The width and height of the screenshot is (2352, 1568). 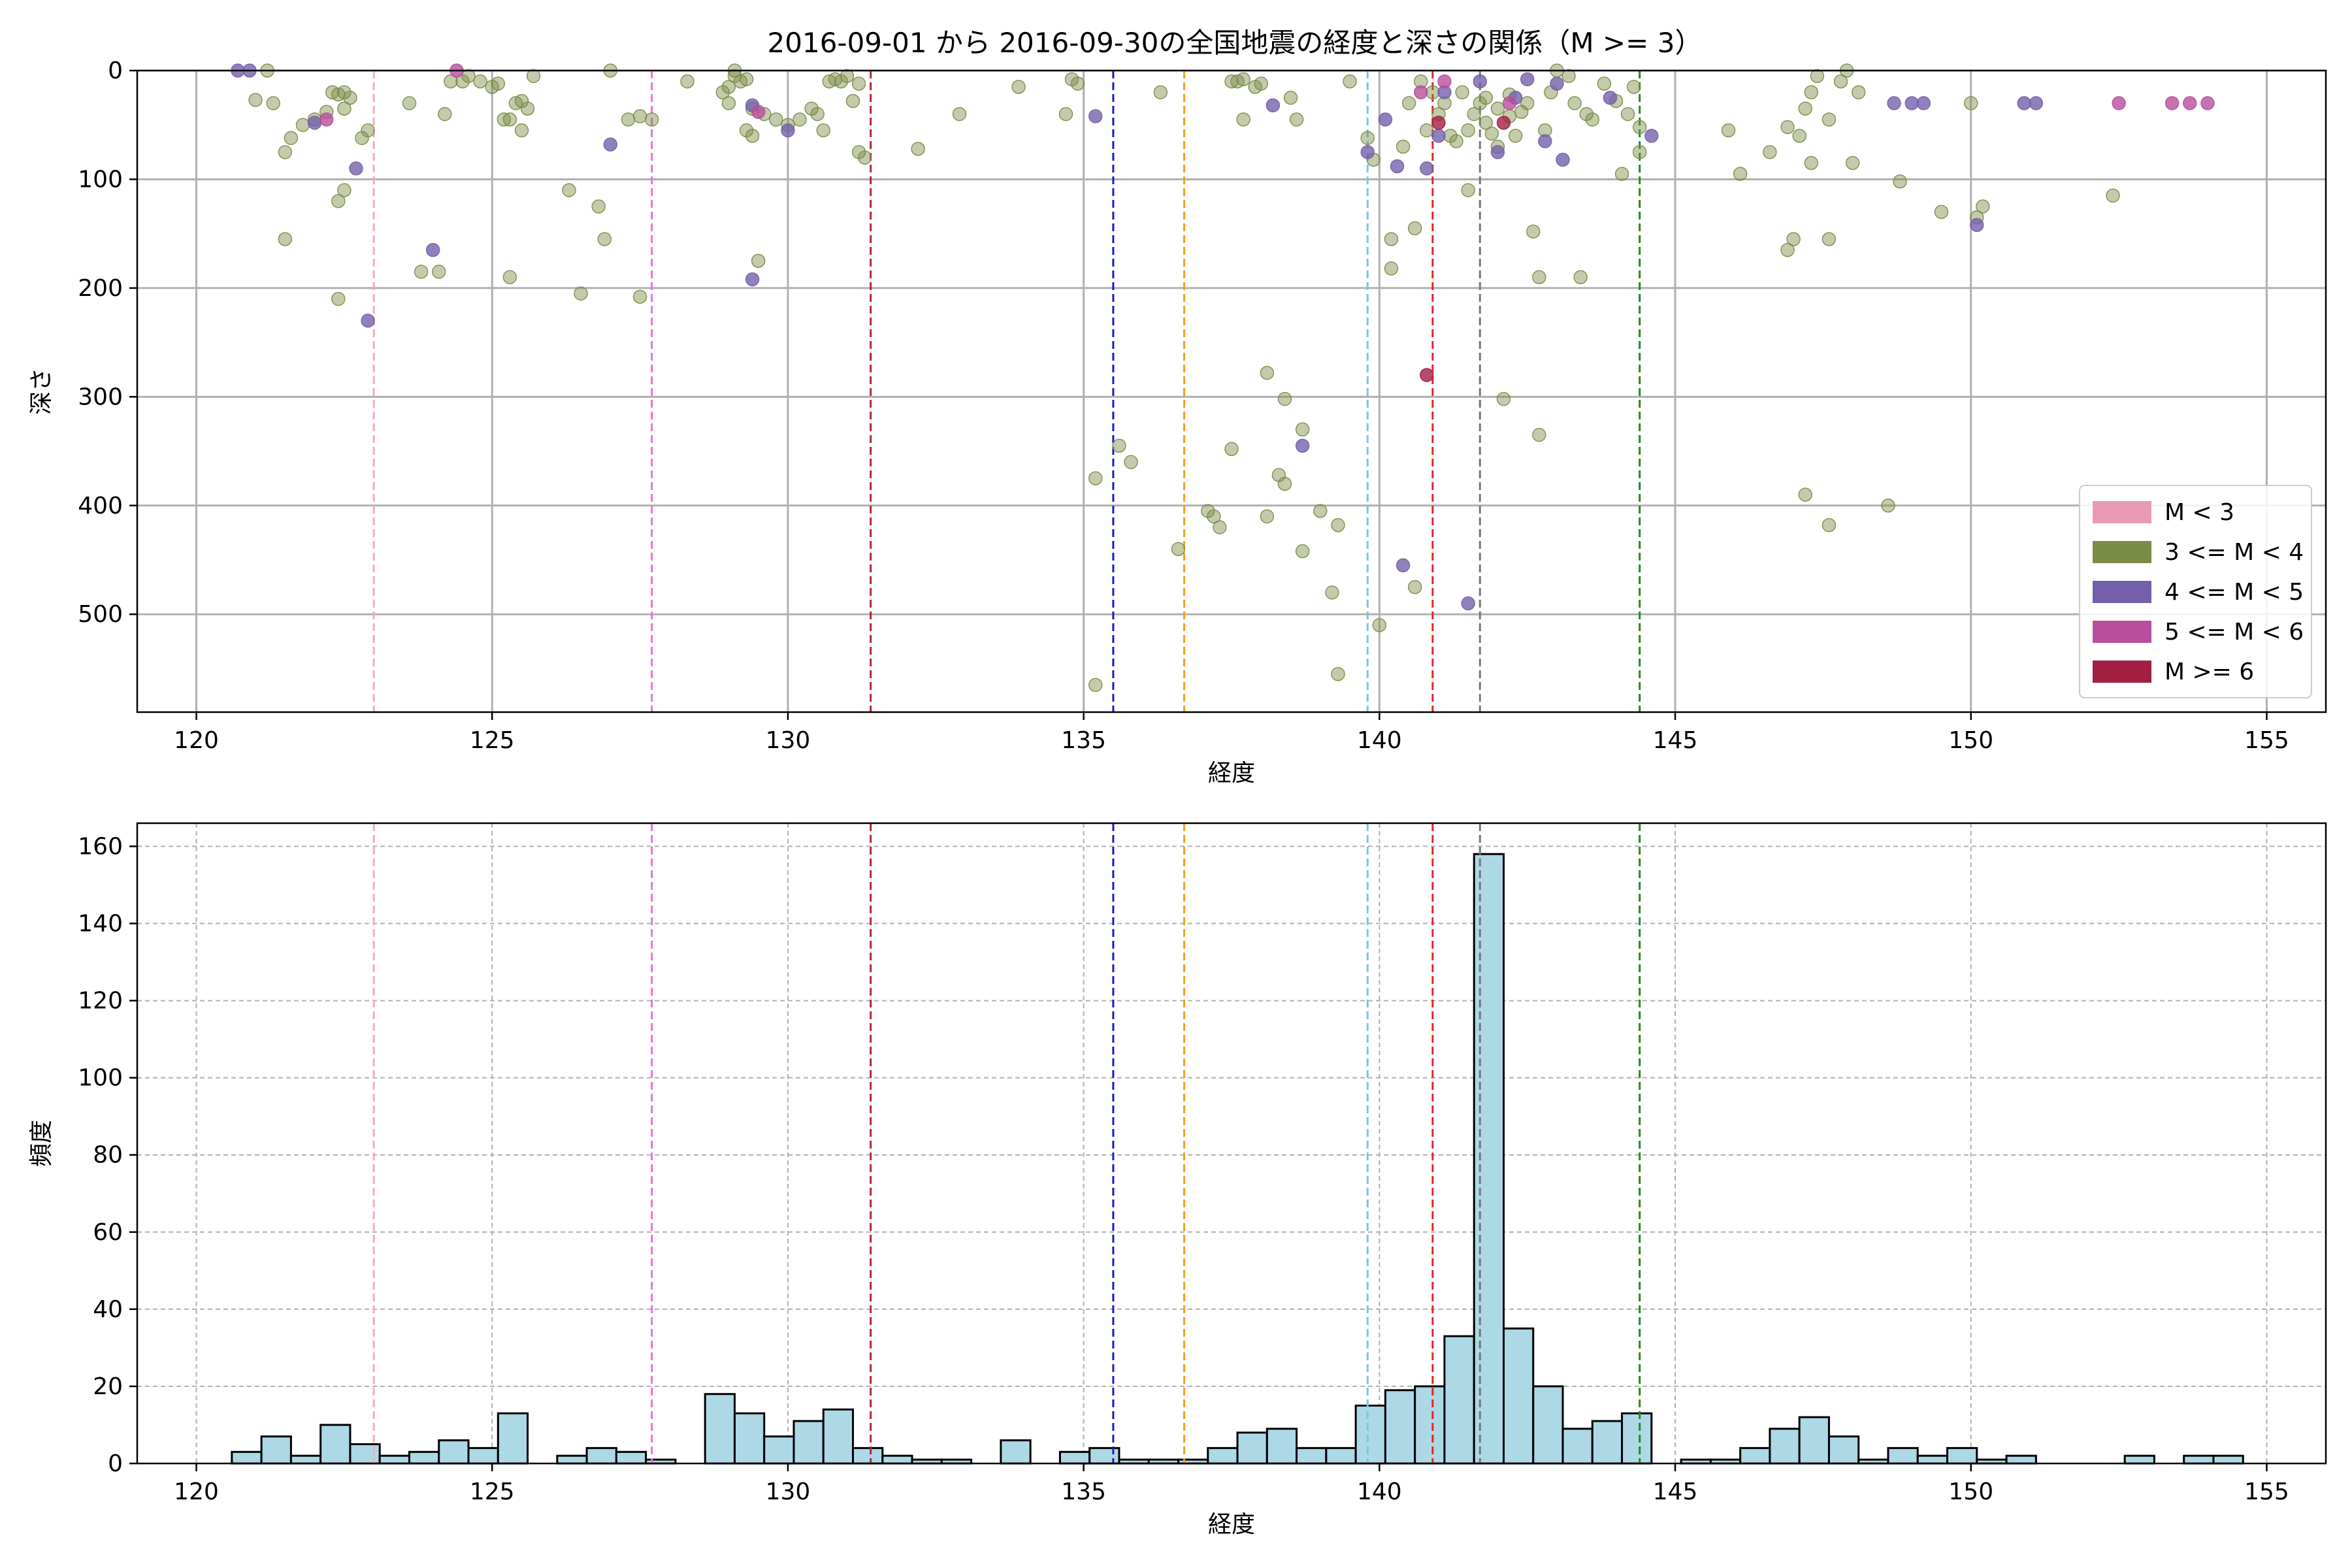 I want to click on y-tick-label: 500, so click(x=100, y=614).